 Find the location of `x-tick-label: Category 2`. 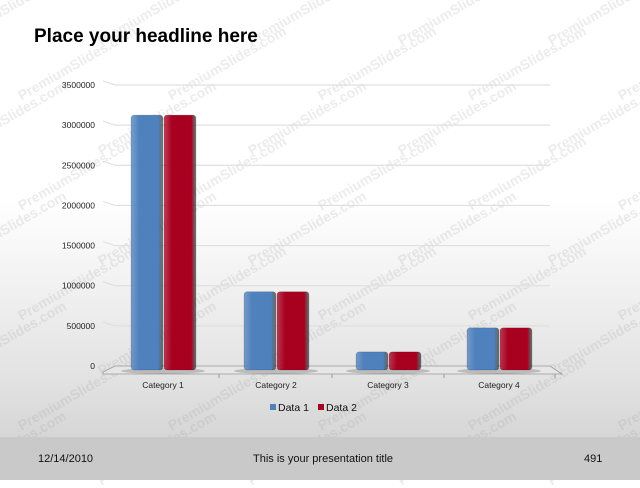

x-tick-label: Category 2 is located at coordinates (276, 385).